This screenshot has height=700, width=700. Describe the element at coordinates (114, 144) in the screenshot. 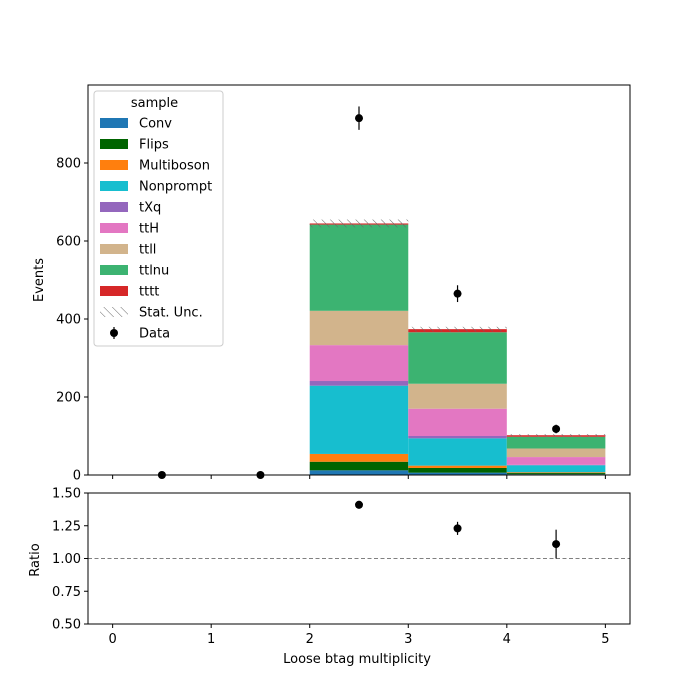

I see `legend-swatch-flips` at that location.